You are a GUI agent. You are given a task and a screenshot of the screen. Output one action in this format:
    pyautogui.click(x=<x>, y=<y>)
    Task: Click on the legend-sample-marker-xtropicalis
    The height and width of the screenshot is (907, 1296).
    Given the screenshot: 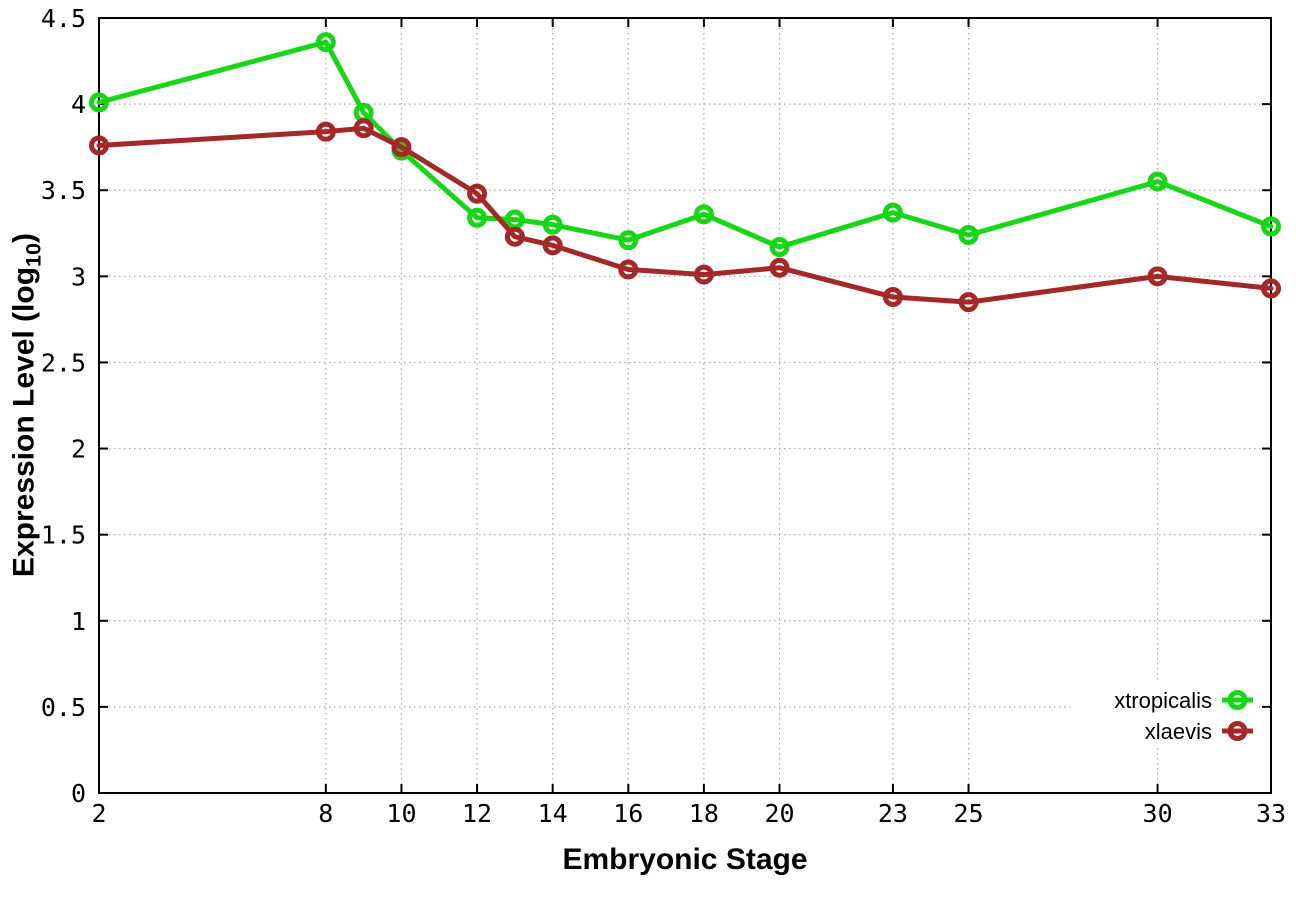 What is the action you would take?
    pyautogui.click(x=1237, y=700)
    